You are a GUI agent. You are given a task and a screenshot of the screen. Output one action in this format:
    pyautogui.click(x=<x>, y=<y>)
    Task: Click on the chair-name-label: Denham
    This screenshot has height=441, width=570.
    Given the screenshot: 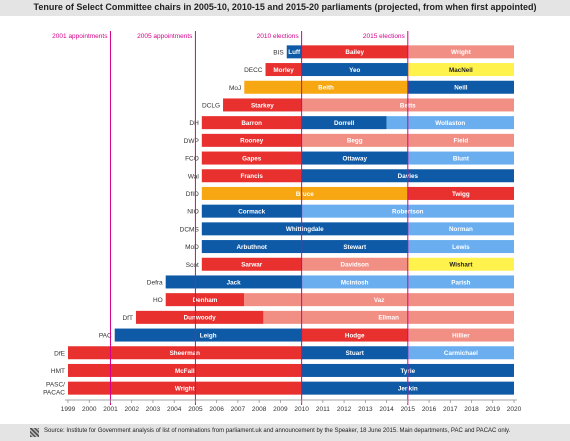 What is the action you would take?
    pyautogui.click(x=205, y=300)
    